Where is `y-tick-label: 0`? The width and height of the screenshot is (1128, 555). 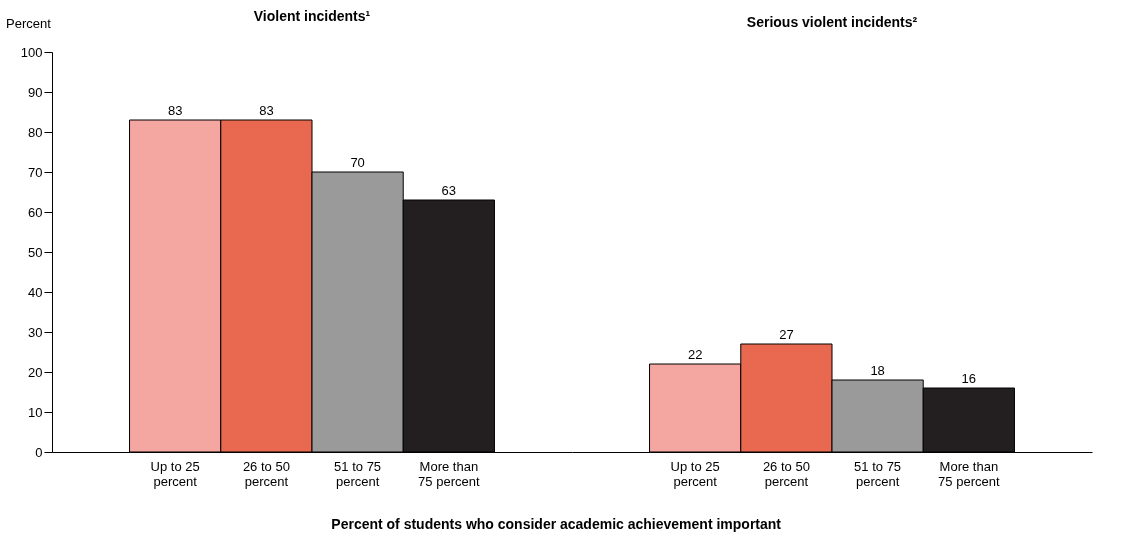
y-tick-label: 0 is located at coordinates (39, 452).